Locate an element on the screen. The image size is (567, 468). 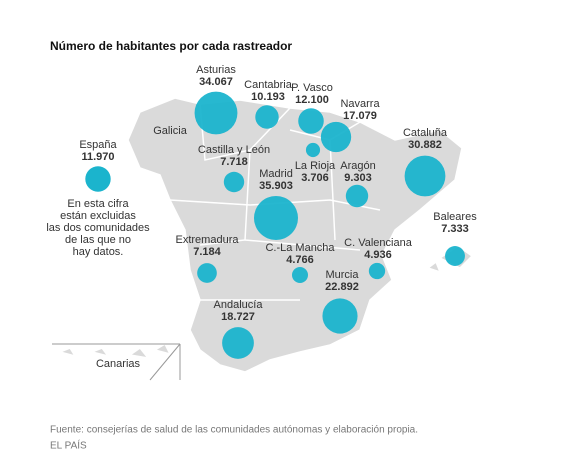
region-name: Madrid is located at coordinates (276, 174).